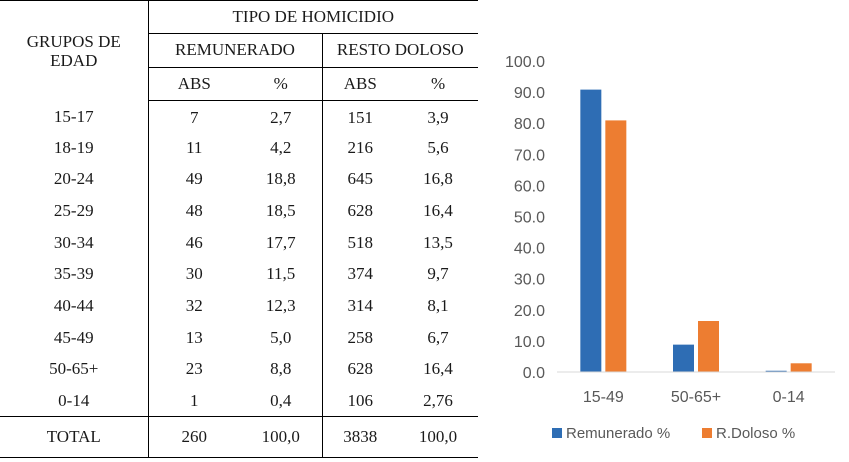 Image resolution: width=849 pixels, height=462 pixels. I want to click on total-other-abs: 3838, so click(360, 437).